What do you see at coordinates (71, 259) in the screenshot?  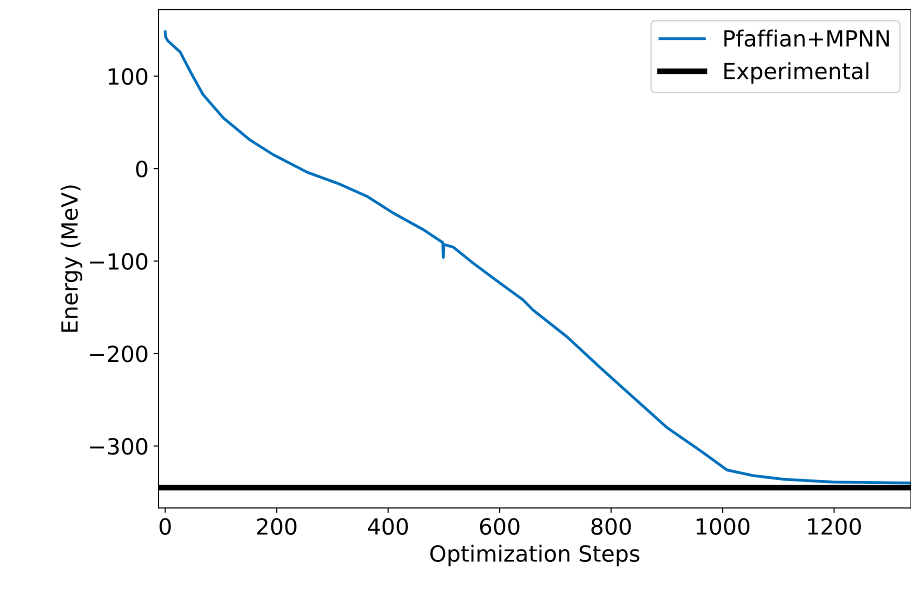 I see `y-axis-title: Energy (MeV)` at bounding box center [71, 259].